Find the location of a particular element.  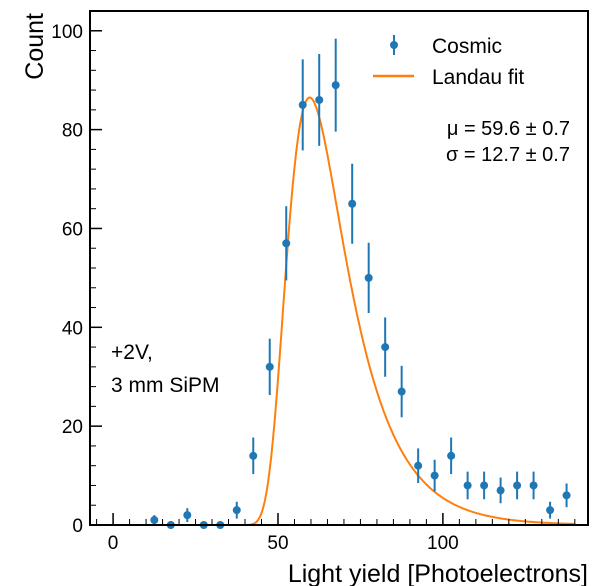

legend: Cosmic Landau fit is located at coordinates (448, 62).